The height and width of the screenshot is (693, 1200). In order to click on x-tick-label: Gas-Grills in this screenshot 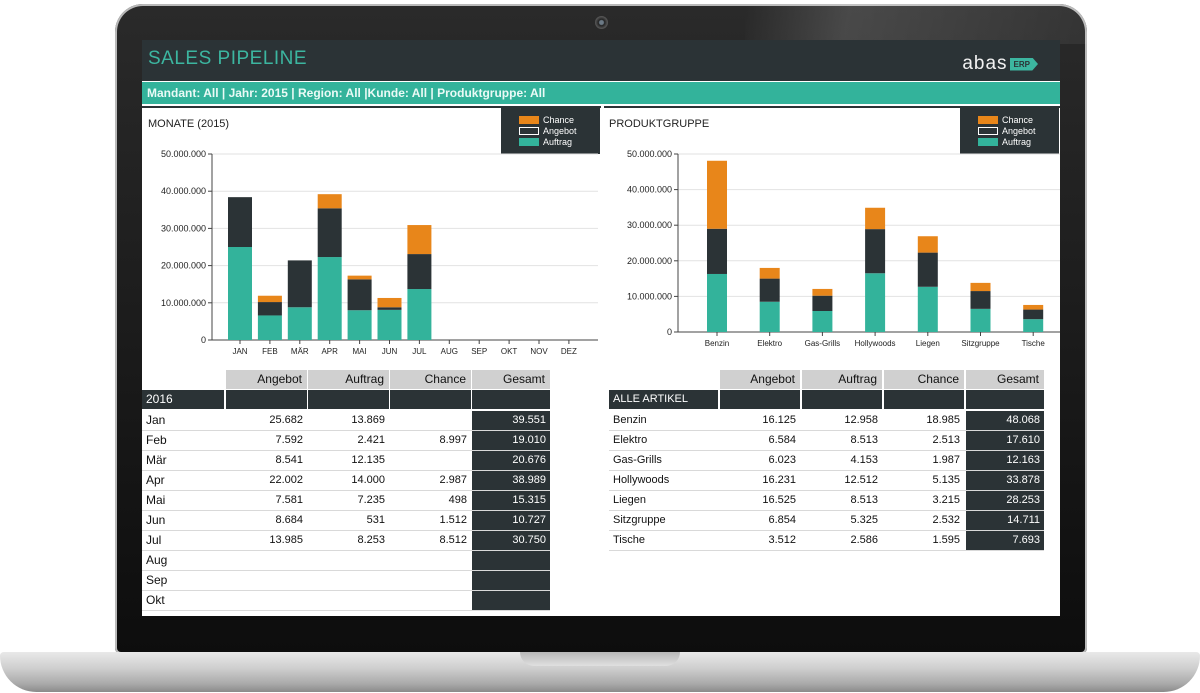, I will do `click(823, 343)`.